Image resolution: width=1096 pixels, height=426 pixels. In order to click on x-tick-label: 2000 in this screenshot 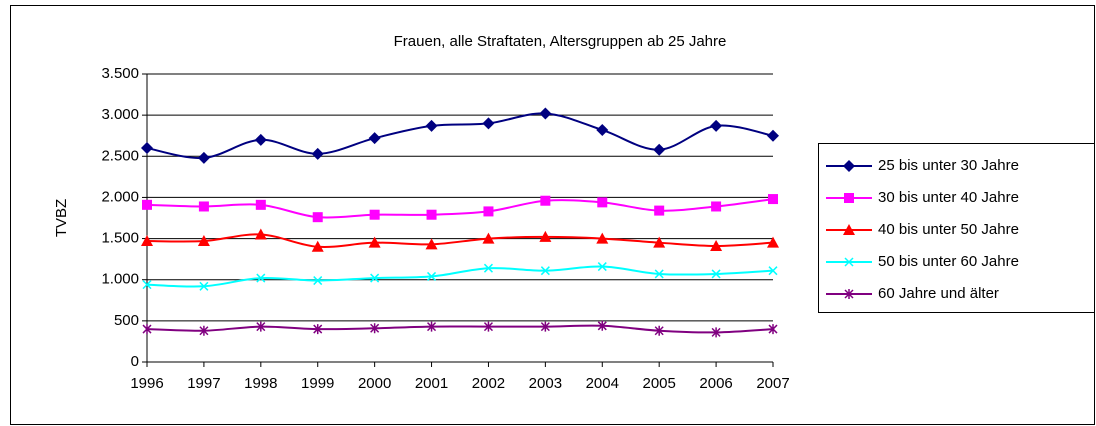, I will do `click(374, 383)`.